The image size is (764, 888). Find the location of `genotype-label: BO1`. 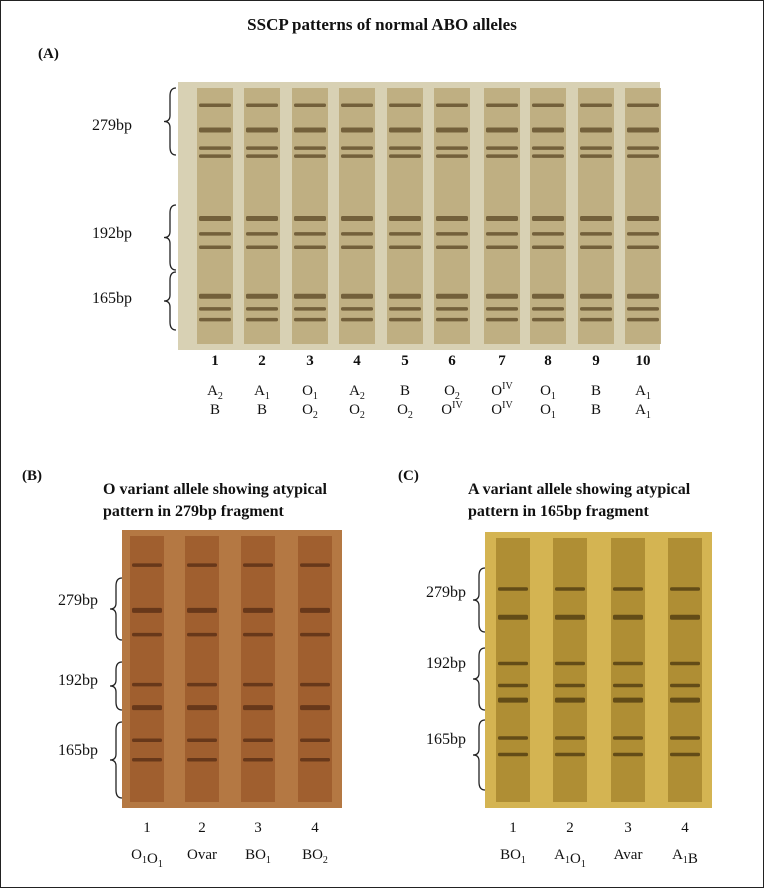

genotype-label: BO1 is located at coordinates (513, 856).